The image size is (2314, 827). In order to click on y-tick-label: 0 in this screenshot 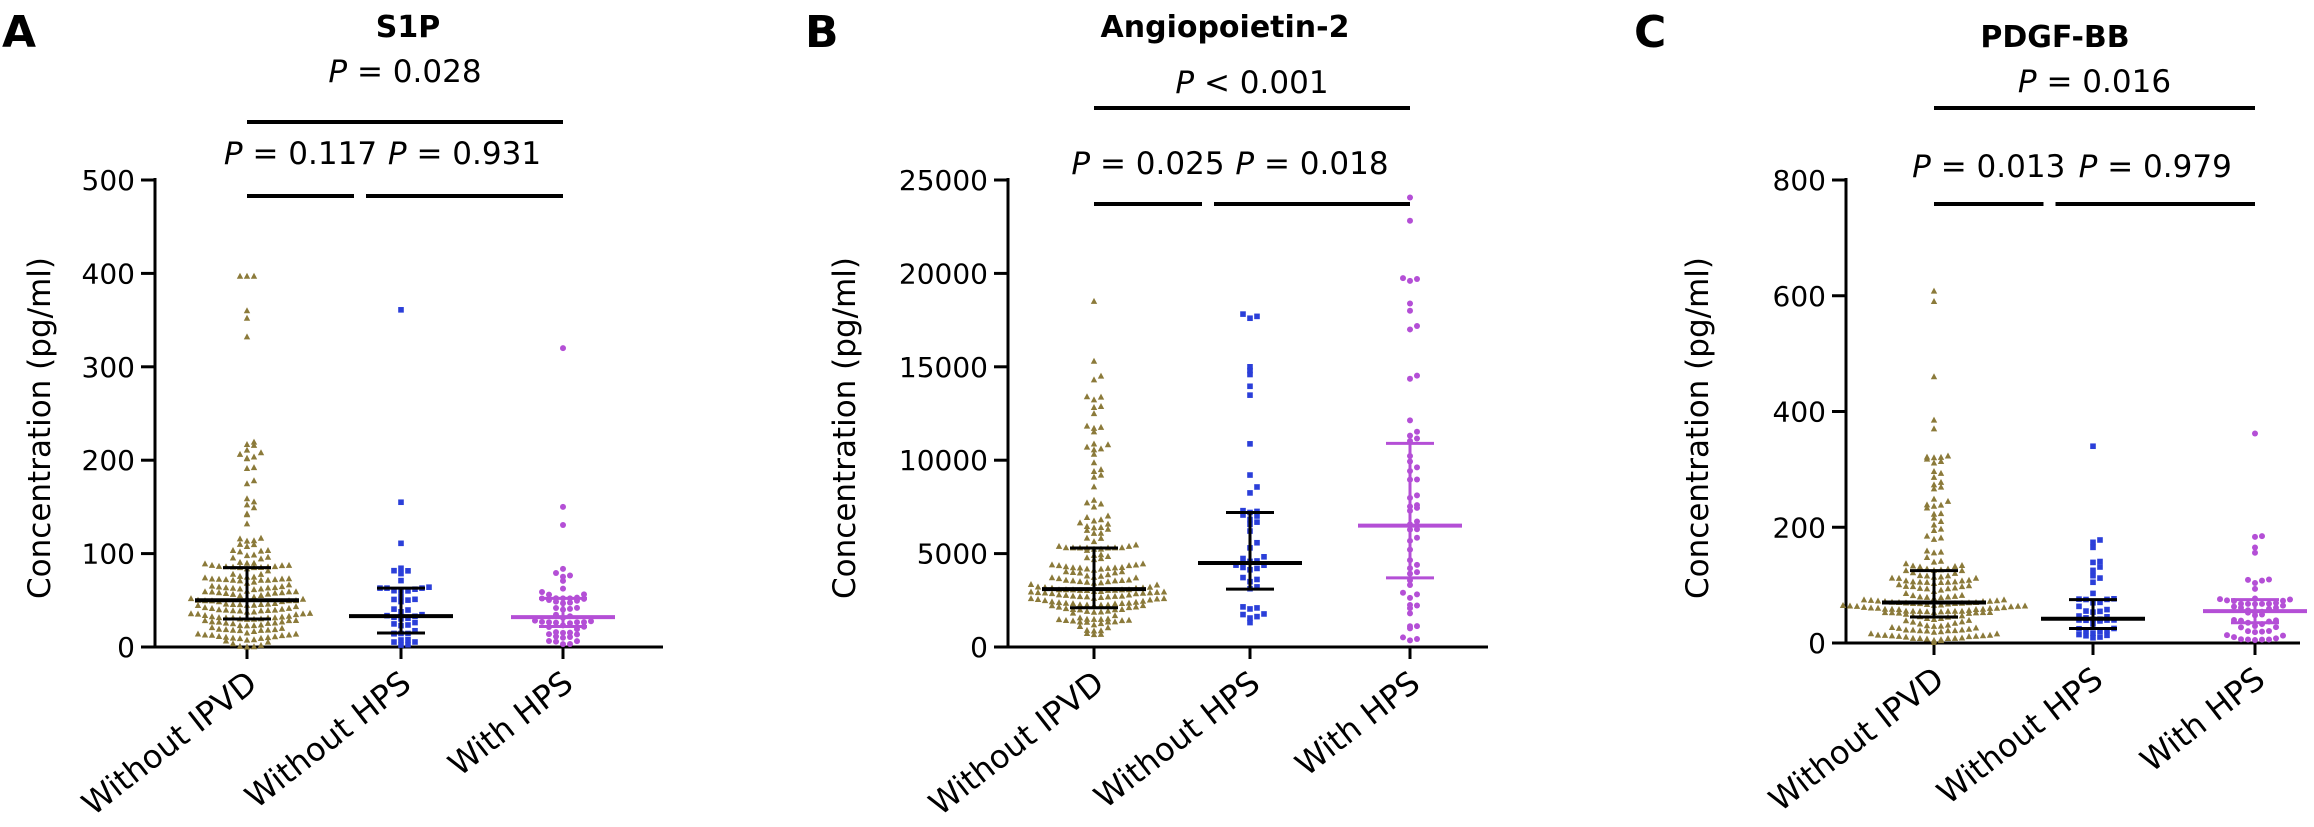, I will do `click(126, 647)`.